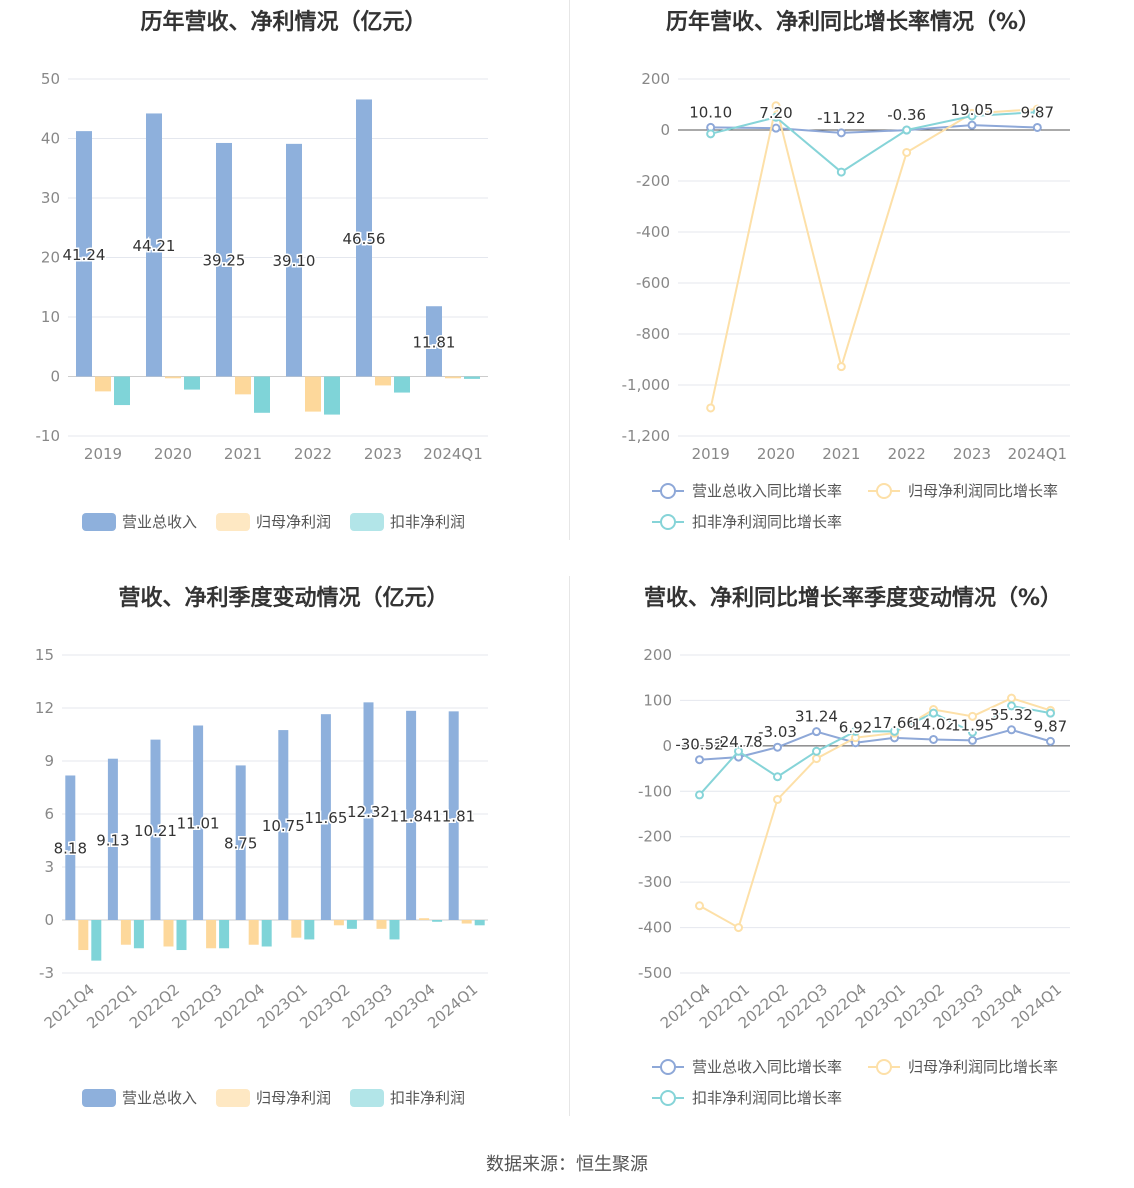  I want to click on data-label: 44.21, so click(154, 246).